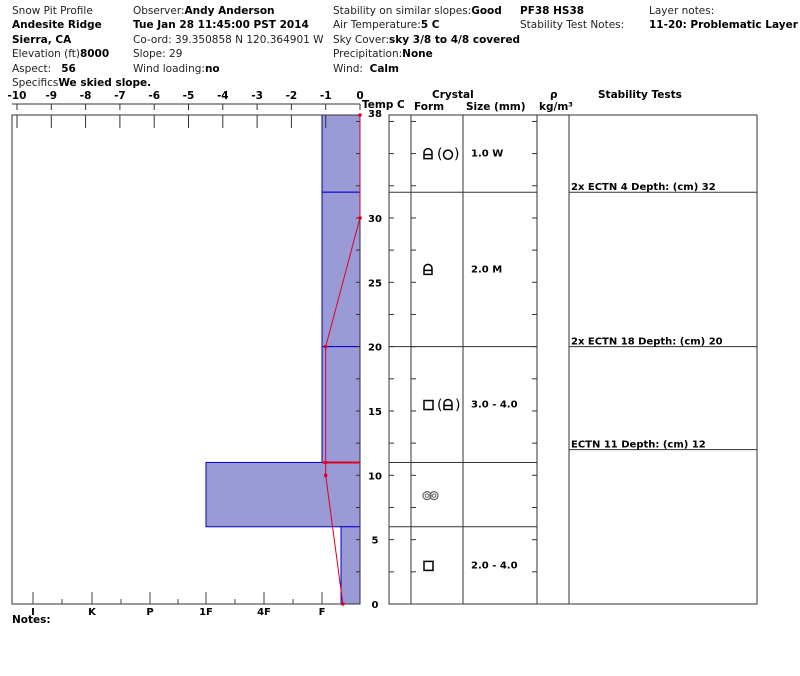 The height and width of the screenshot is (676, 800). I want to click on temp-tick-label: -4, so click(223, 96).